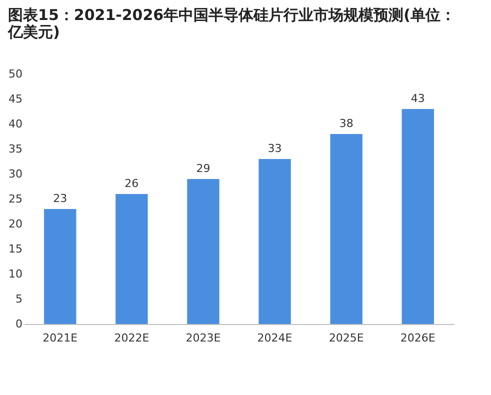  I want to click on x-tick-label: 2022E, so click(132, 338).